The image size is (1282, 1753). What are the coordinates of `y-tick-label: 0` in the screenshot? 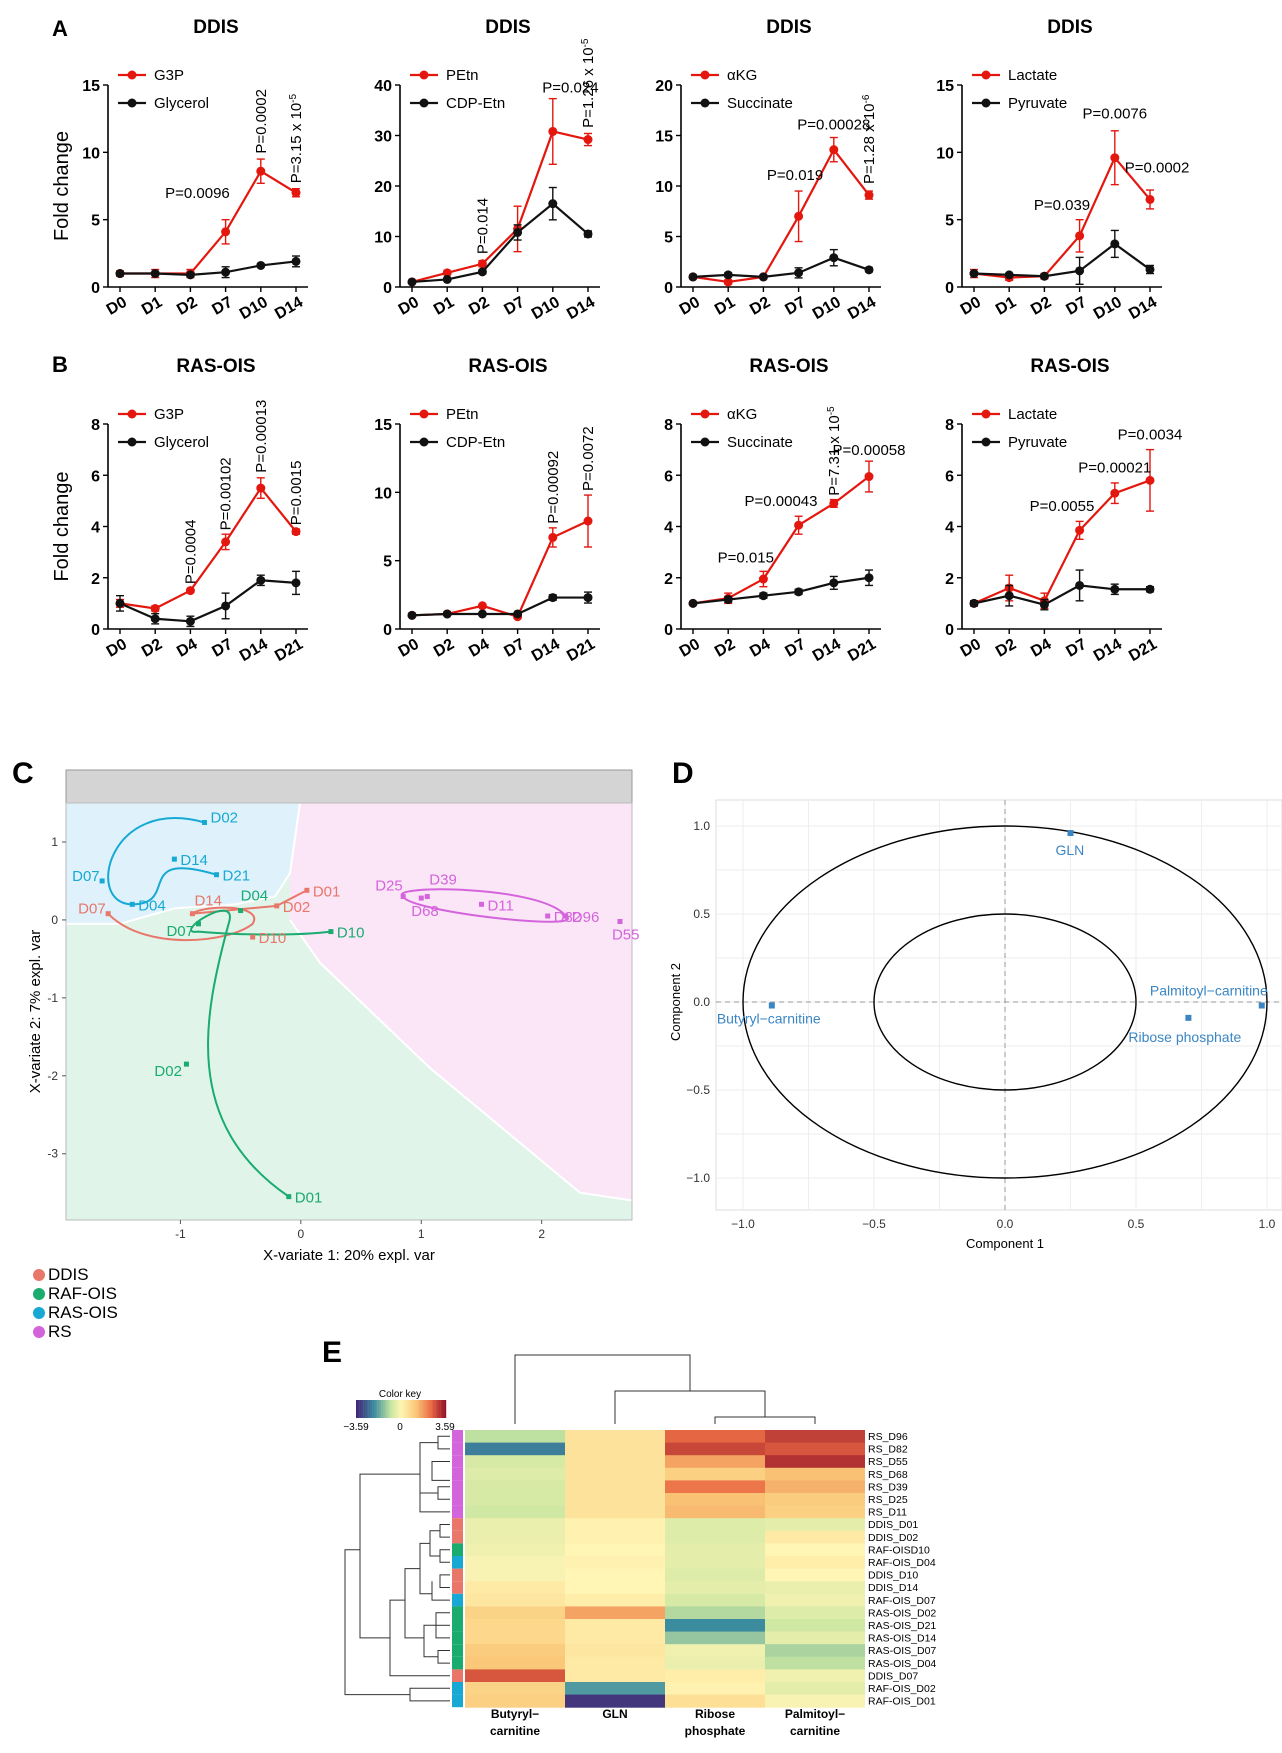 It's located at (387, 630).